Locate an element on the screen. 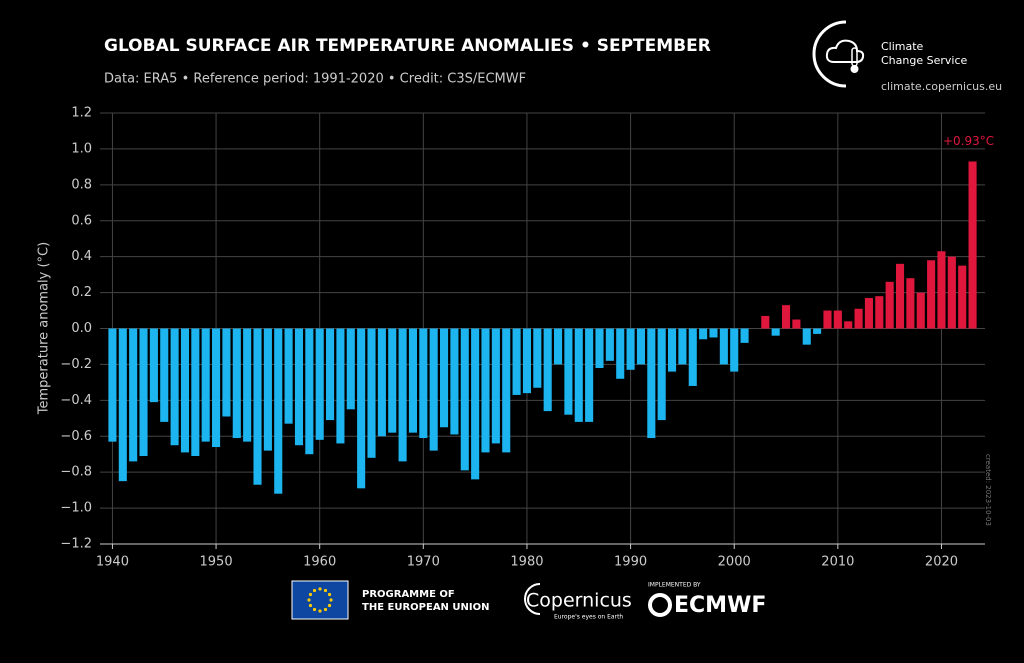 This screenshot has width=1024, height=663. y-tick-label: −1.0 is located at coordinates (76, 508).